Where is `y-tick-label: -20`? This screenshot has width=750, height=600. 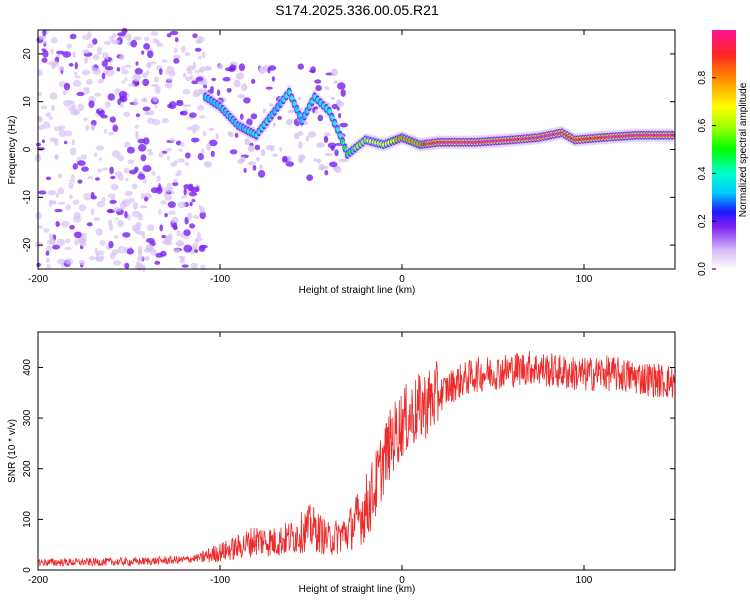
y-tick-label: -20 is located at coordinates (27, 244).